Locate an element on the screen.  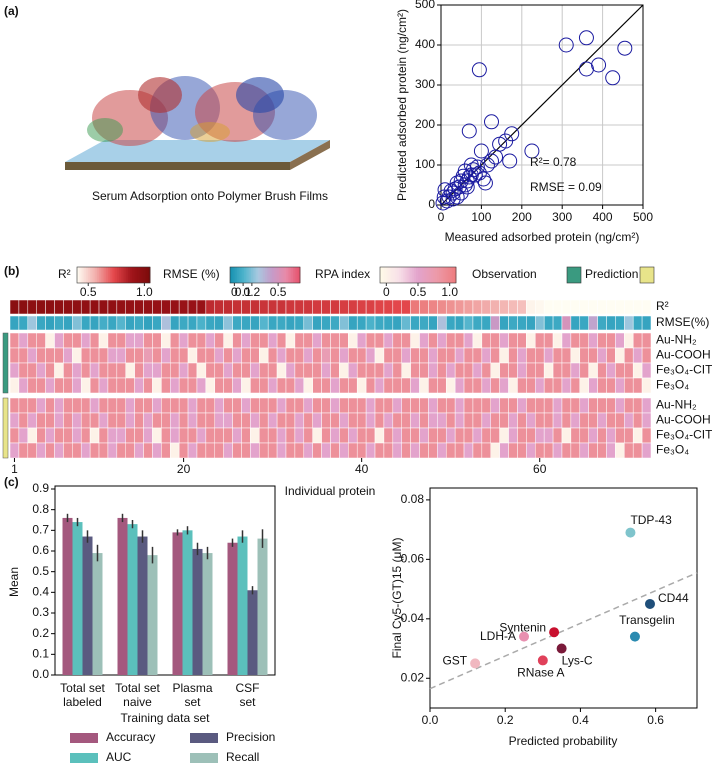
row-label: Au-NH₂ is located at coordinates (676, 405).